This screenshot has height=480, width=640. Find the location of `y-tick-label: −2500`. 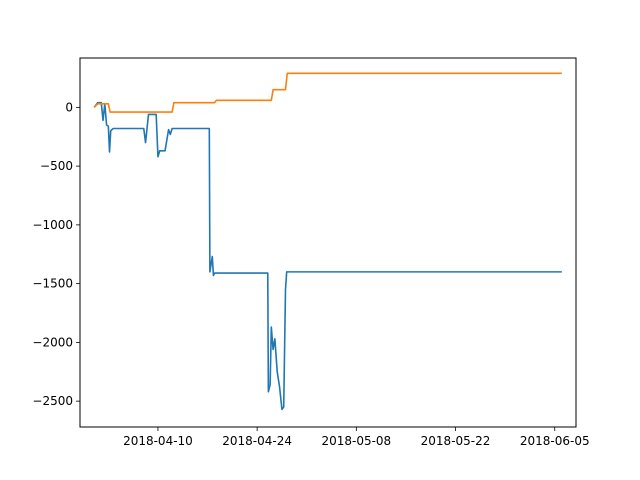

y-tick-label: −2500 is located at coordinates (52, 401).